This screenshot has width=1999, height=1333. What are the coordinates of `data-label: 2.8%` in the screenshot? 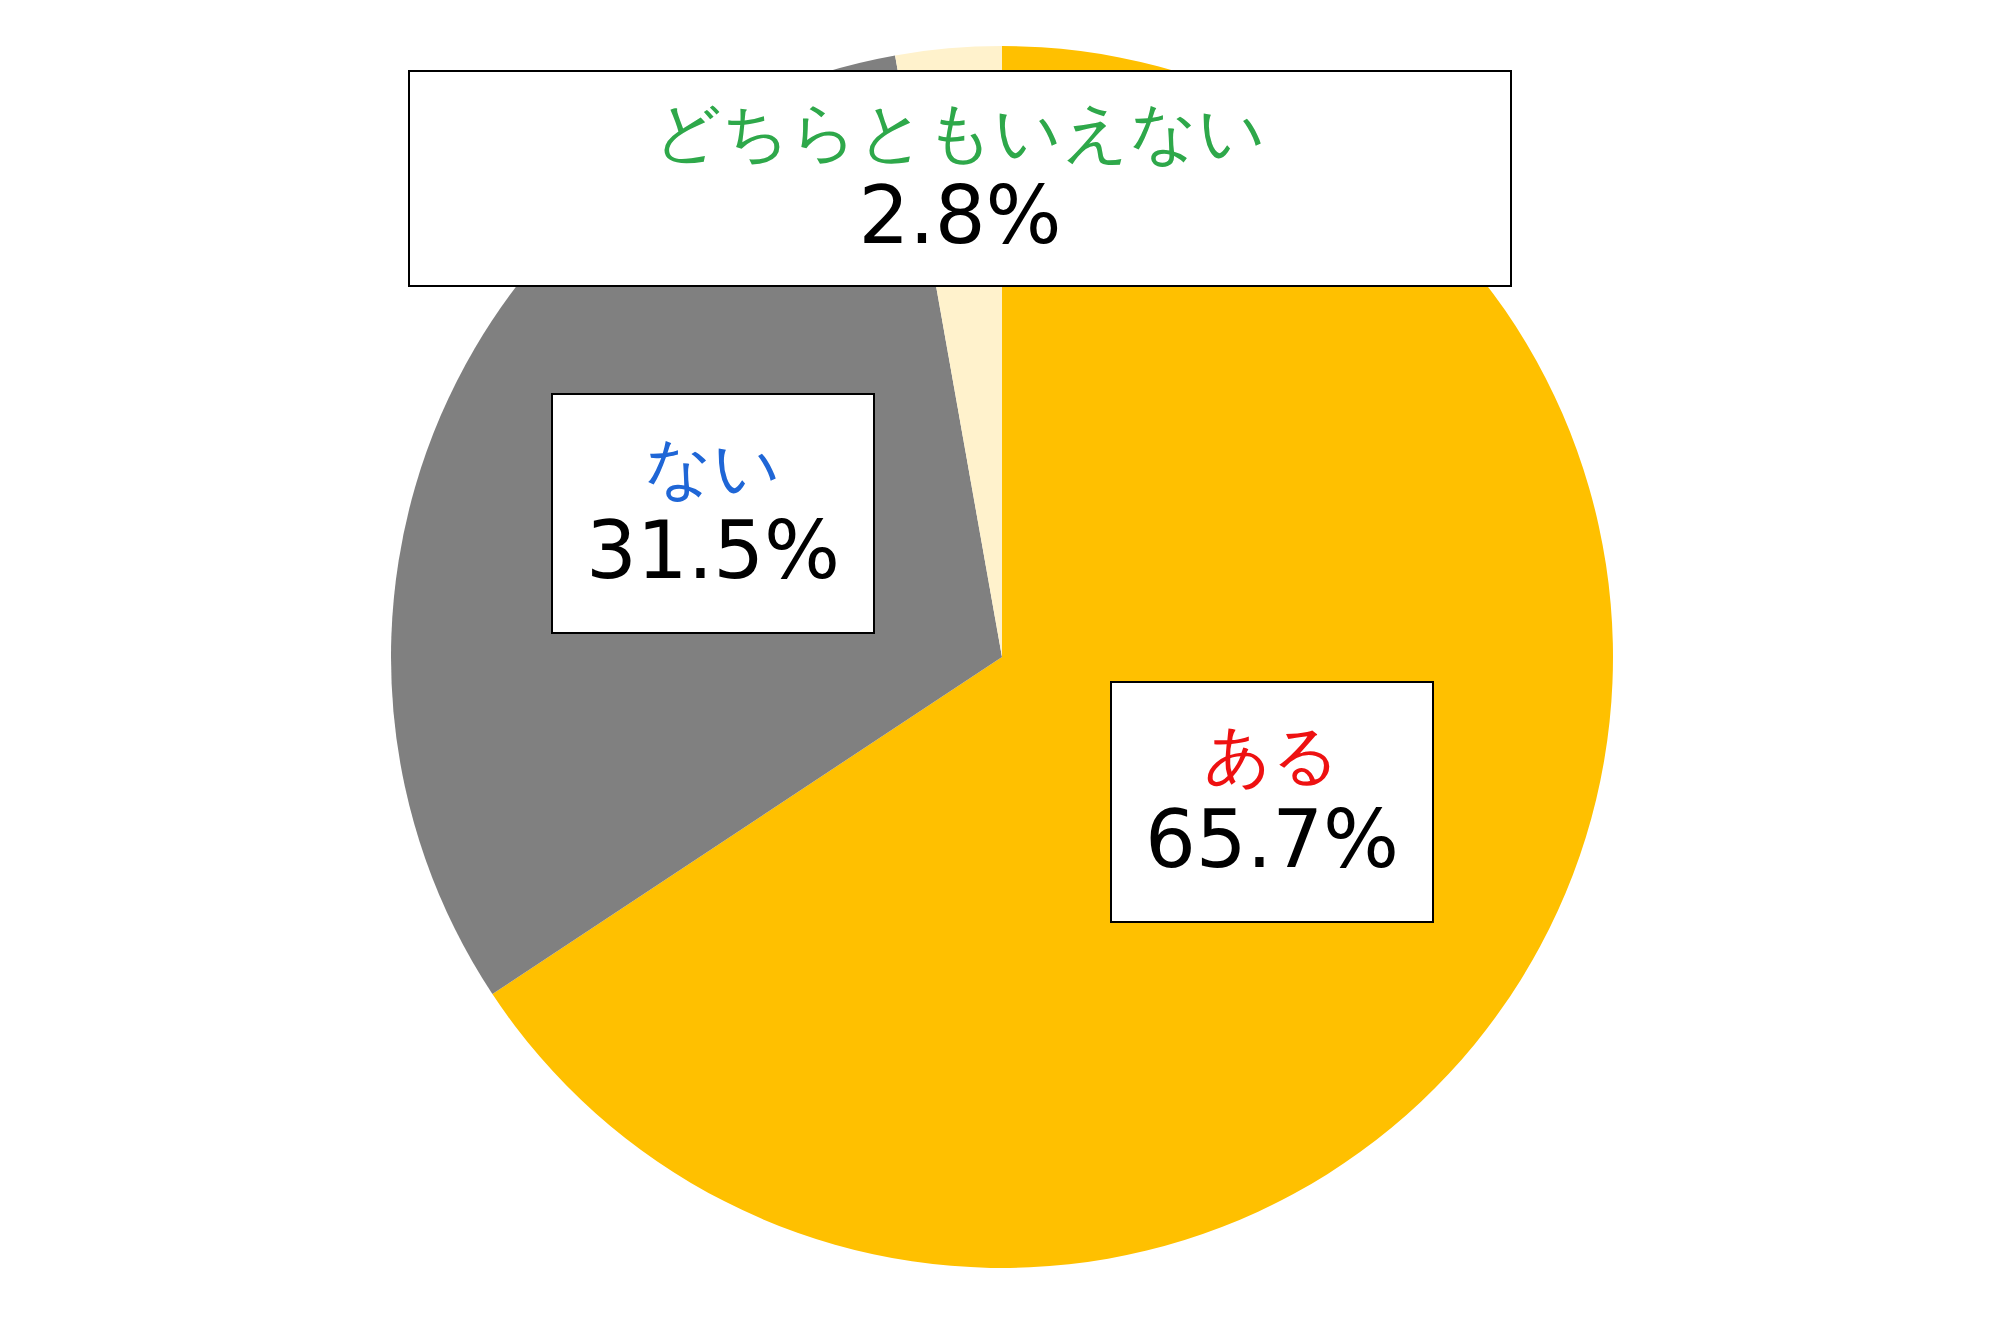 It's located at (960, 216).